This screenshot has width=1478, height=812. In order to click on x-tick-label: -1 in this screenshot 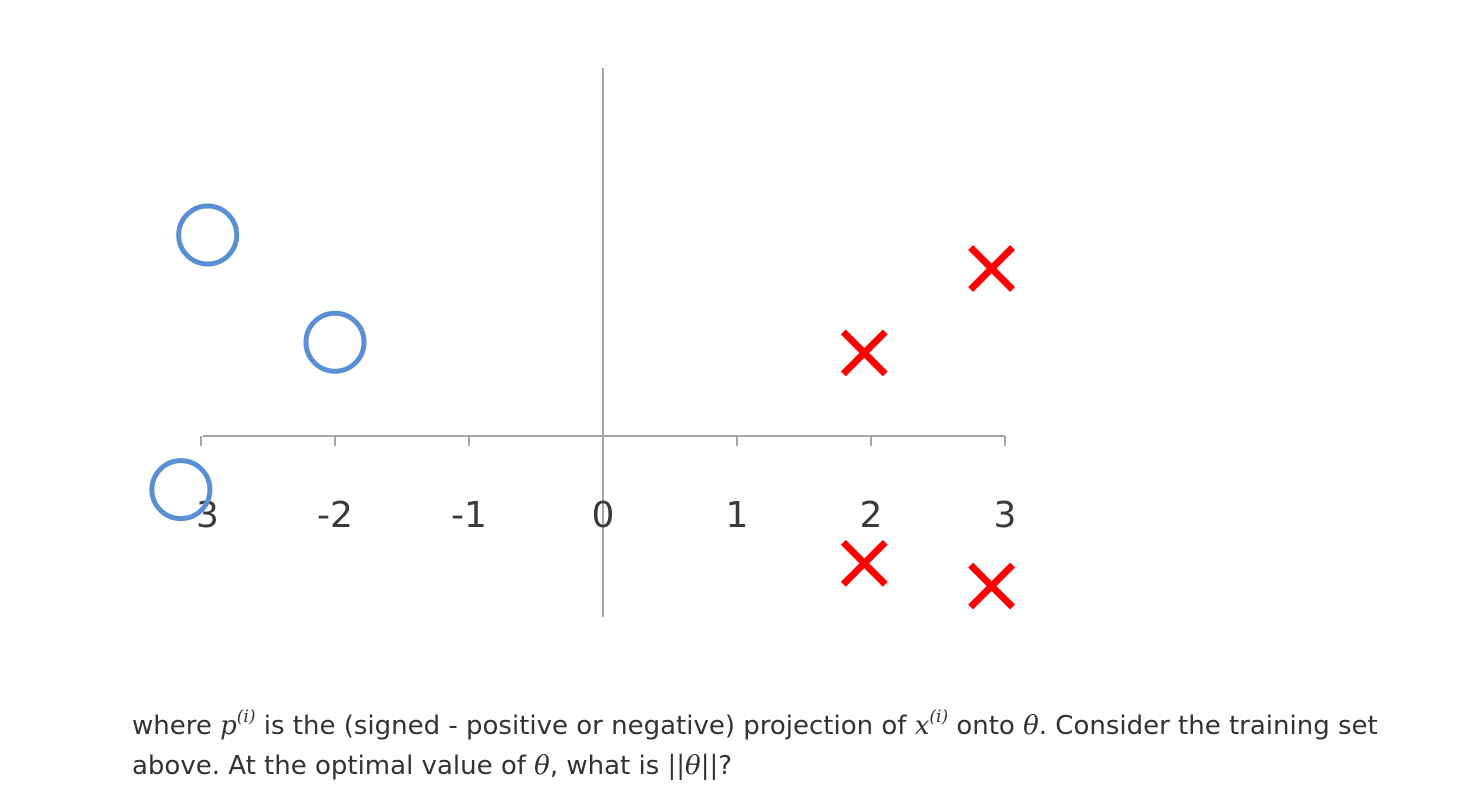, I will do `click(469, 515)`.